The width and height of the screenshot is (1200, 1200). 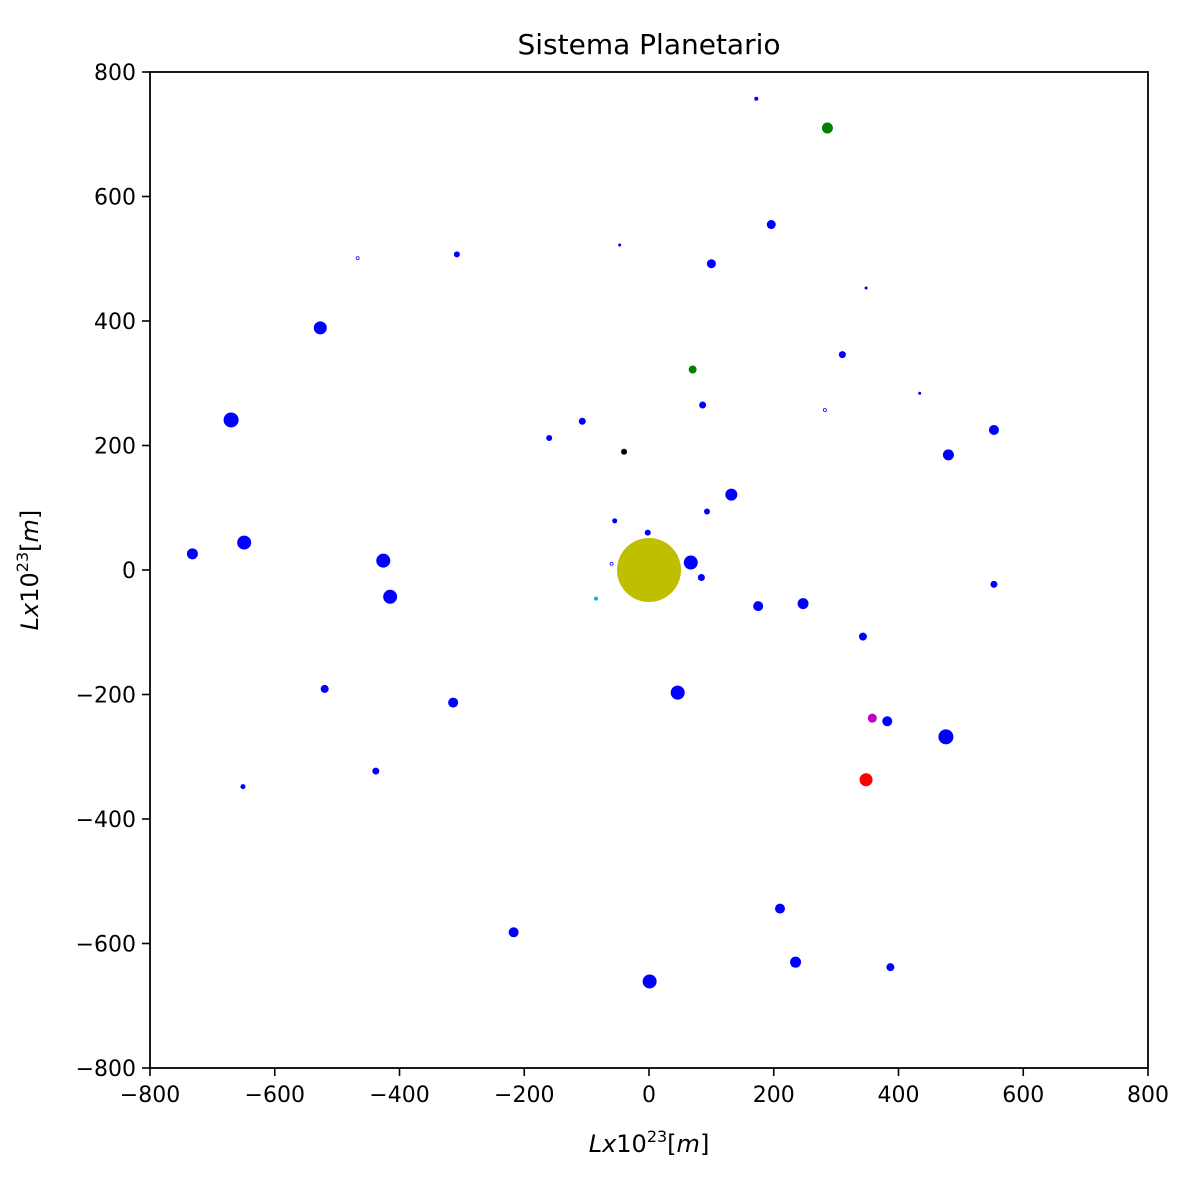 What do you see at coordinates (30, 610) in the screenshot?
I see `y-axis-label-x: x` at bounding box center [30, 610].